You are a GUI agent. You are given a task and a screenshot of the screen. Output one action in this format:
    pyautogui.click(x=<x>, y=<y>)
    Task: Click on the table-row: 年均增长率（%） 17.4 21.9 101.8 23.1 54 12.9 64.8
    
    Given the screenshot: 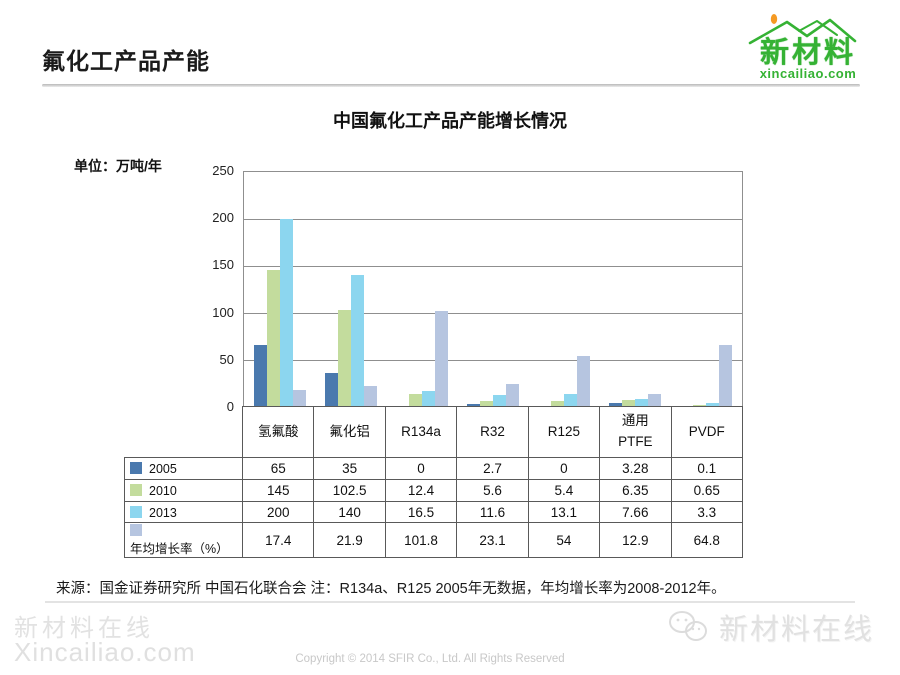 What is the action you would take?
    pyautogui.click(x=434, y=540)
    